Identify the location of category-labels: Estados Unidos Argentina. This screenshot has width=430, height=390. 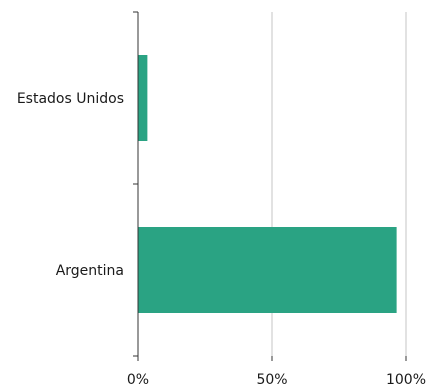
(70, 185).